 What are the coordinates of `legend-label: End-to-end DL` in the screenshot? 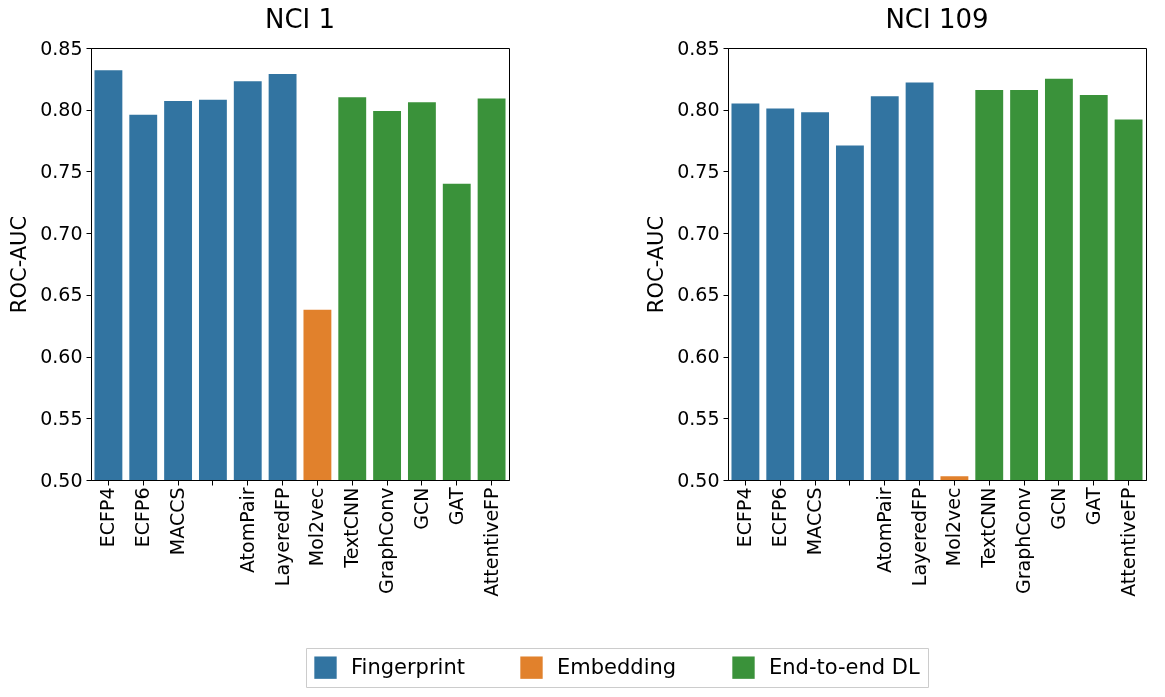 It's located at (844, 666).